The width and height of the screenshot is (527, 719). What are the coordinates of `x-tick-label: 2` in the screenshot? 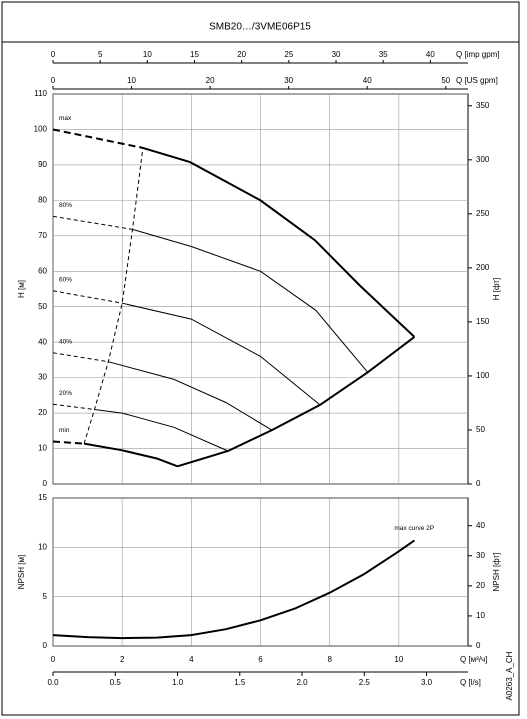 It's located at (122, 659).